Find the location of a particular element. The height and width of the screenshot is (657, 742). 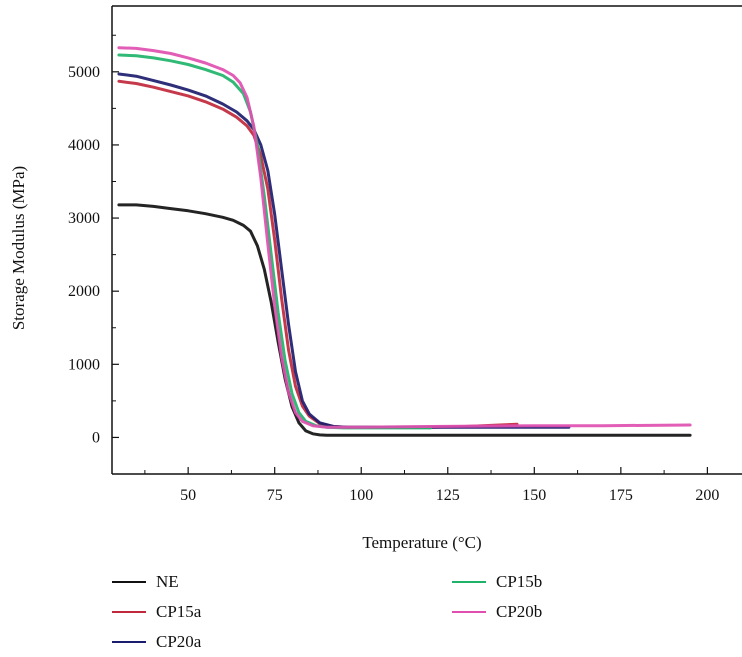

x-tick-label-175: 175 is located at coordinates (621, 495).